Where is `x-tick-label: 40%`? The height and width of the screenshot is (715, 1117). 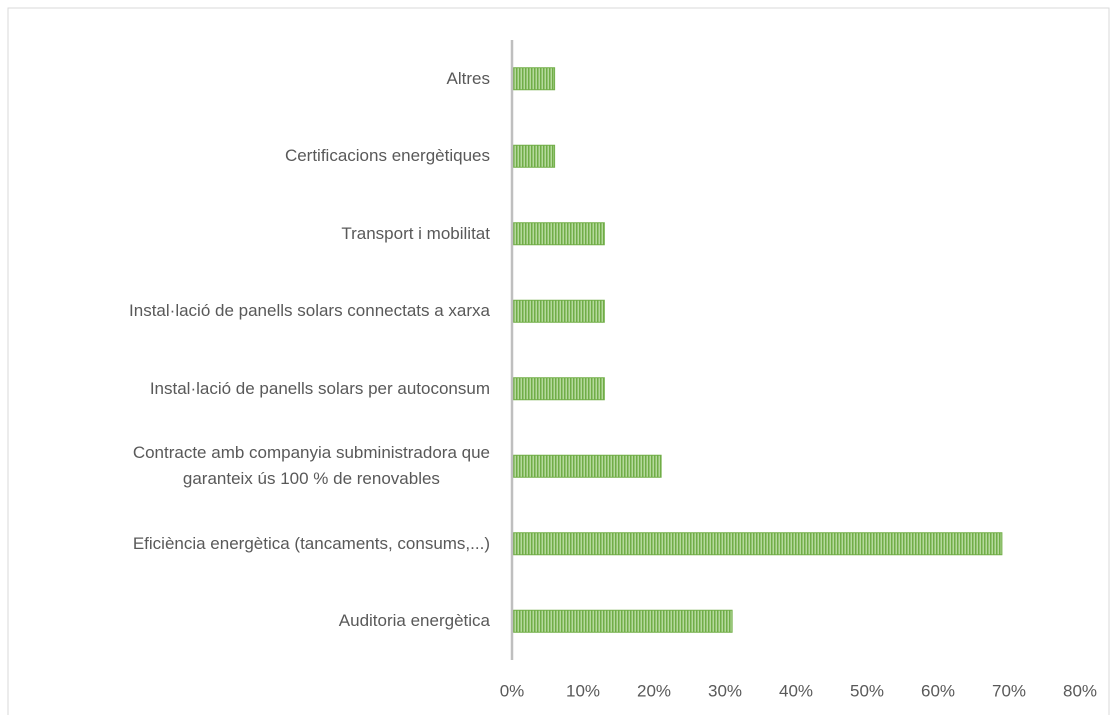 x-tick-label: 40% is located at coordinates (796, 690).